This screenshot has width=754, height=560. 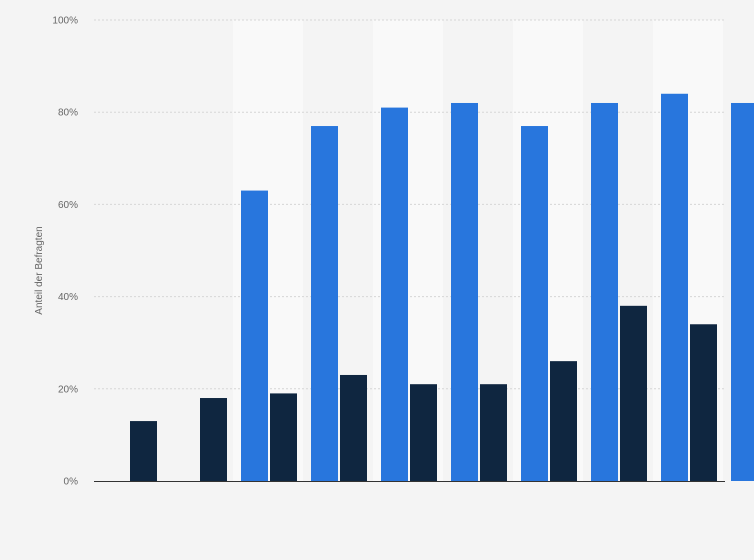 What do you see at coordinates (68, 389) in the screenshot?
I see `y-tick-label: 20%` at bounding box center [68, 389].